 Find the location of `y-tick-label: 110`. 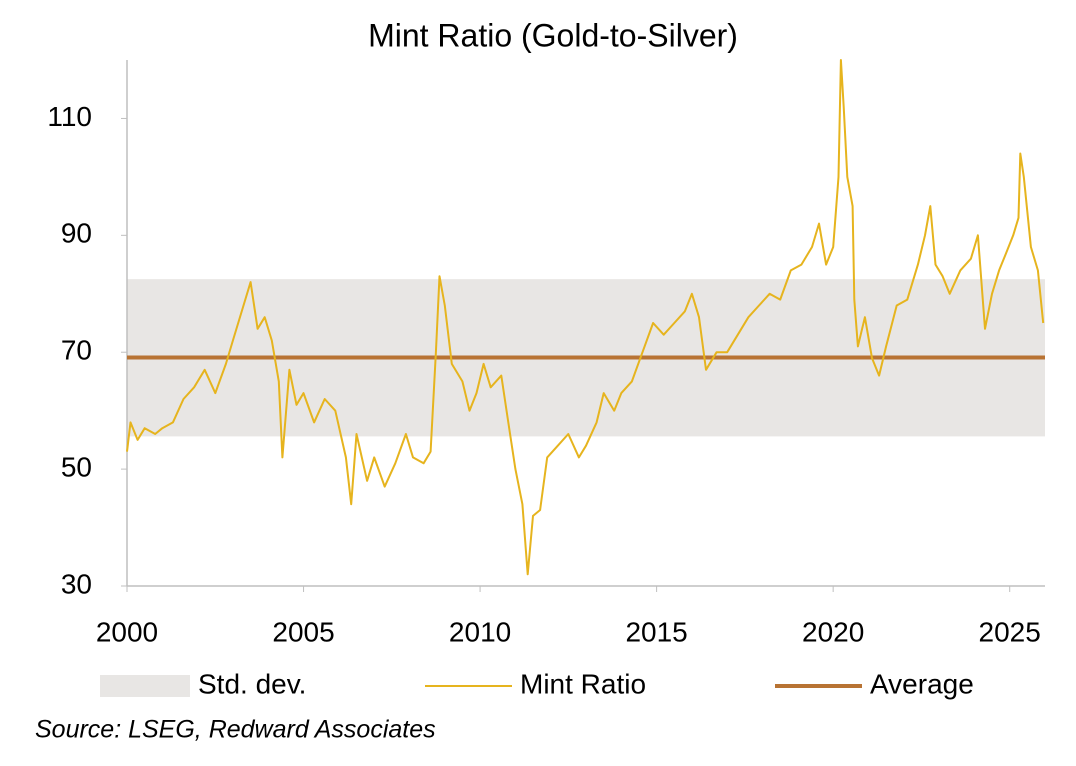

y-tick-label: 110 is located at coordinates (69, 116).